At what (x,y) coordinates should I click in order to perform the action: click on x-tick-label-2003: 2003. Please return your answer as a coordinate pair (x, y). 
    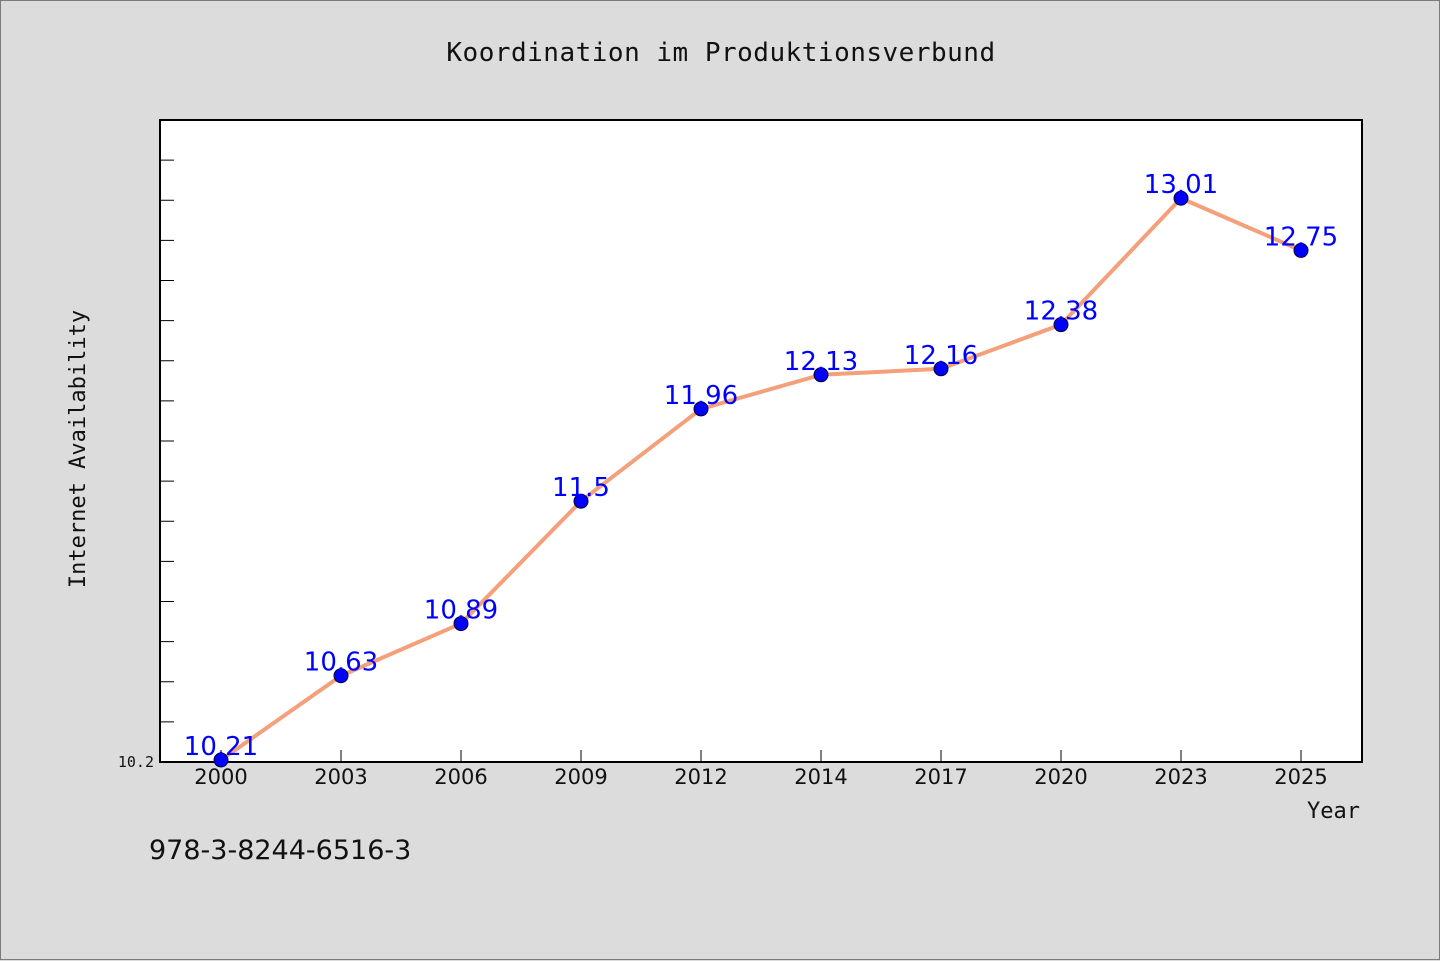
    Looking at the image, I should click on (340, 777).